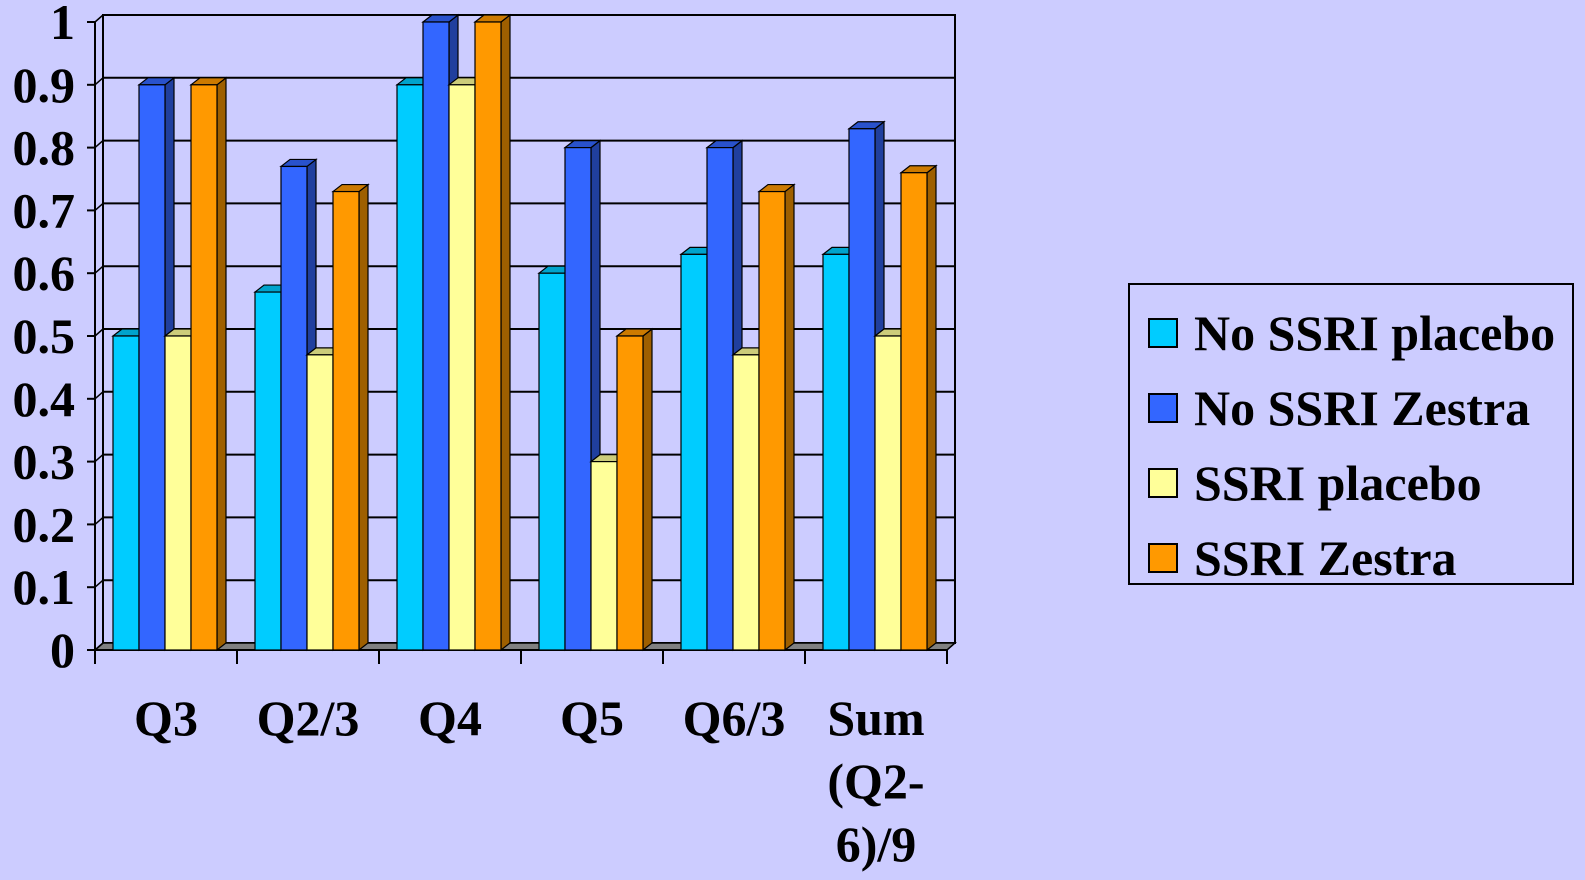  Describe the element at coordinates (62, 650) in the screenshot. I see `y-tick-label: 0` at that location.